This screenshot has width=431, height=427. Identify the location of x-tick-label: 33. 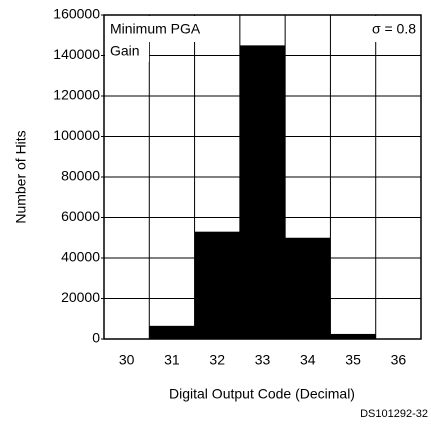
(263, 360).